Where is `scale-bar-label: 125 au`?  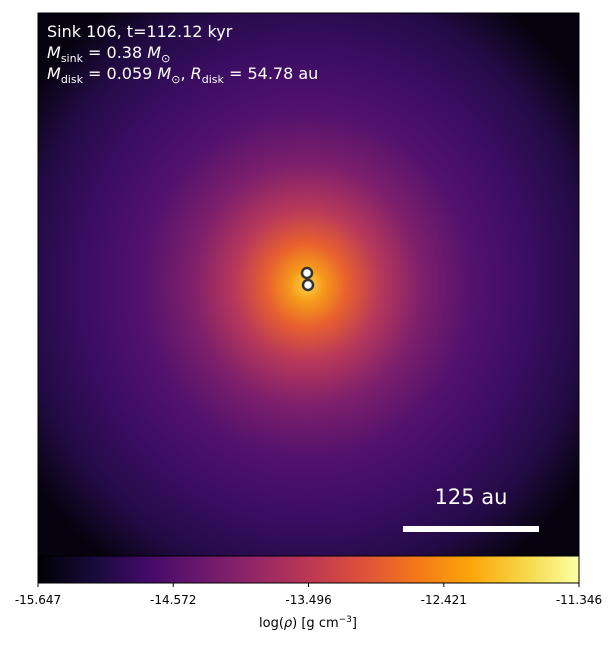
scale-bar-label: 125 au is located at coordinates (471, 497).